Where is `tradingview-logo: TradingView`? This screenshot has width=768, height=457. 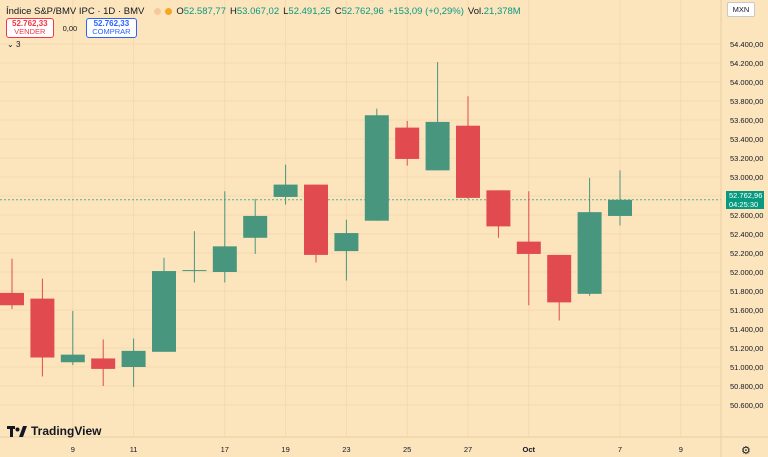 tradingview-logo: TradingView is located at coordinates (54, 431).